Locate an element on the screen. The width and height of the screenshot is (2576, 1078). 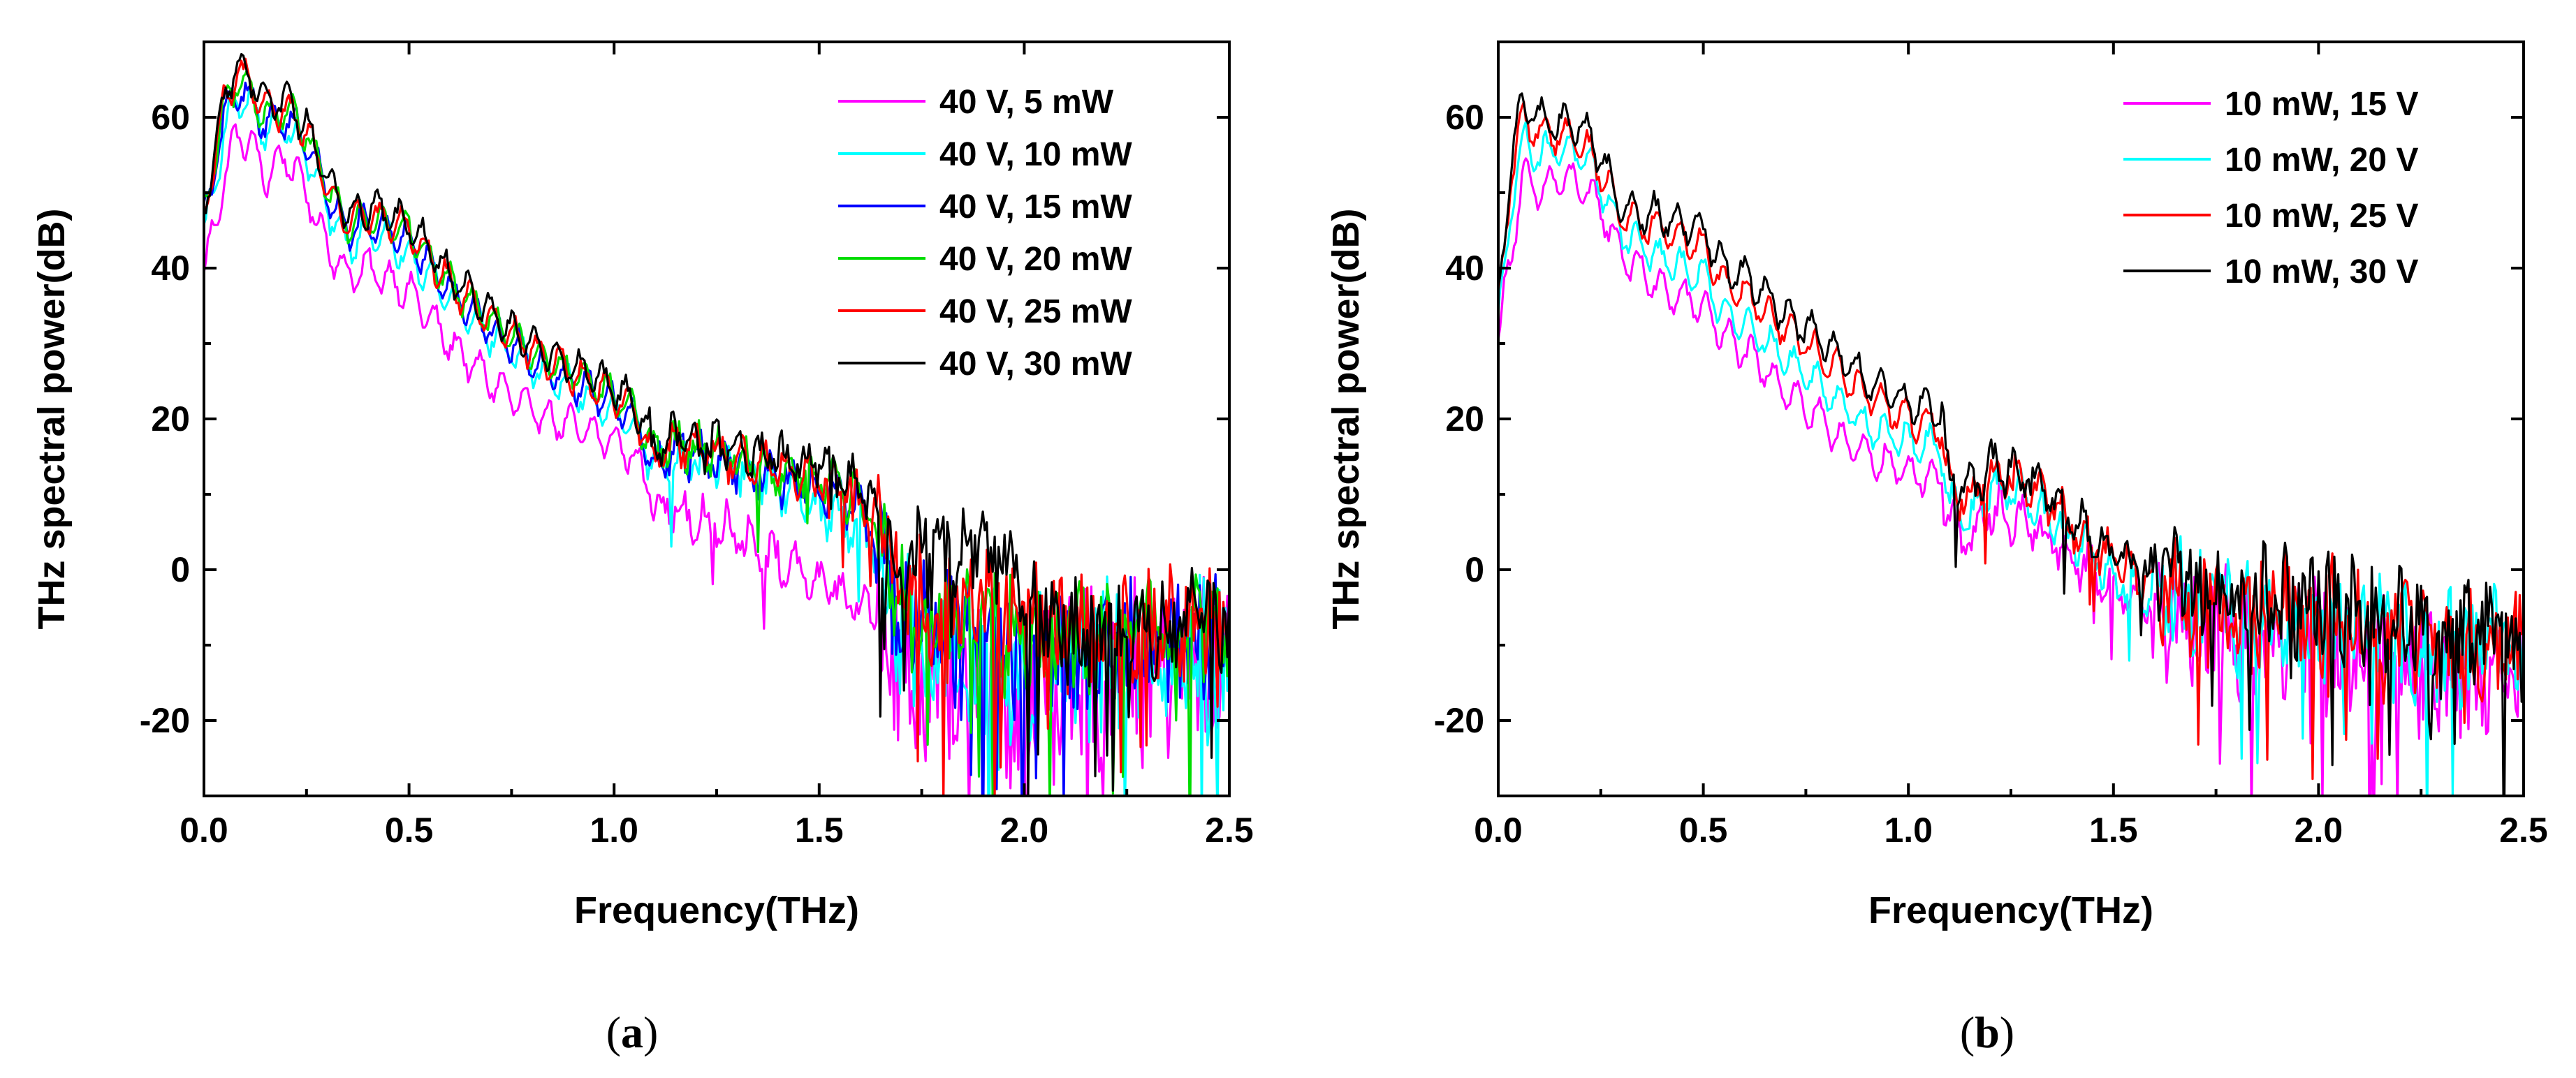
panel-label-letter: a is located at coordinates (632, 1032).